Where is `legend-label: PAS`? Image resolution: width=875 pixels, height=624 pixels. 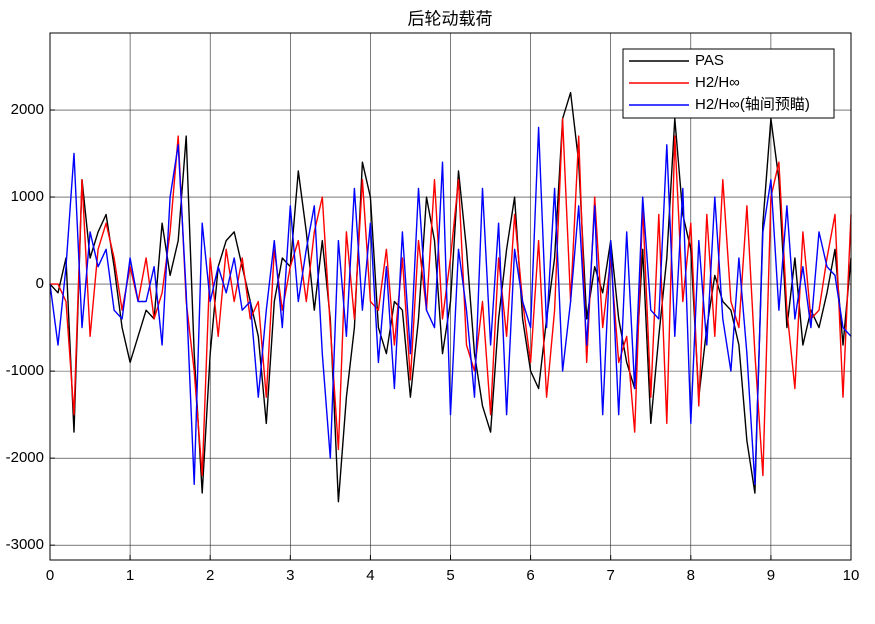
legend-label: PAS is located at coordinates (709, 60).